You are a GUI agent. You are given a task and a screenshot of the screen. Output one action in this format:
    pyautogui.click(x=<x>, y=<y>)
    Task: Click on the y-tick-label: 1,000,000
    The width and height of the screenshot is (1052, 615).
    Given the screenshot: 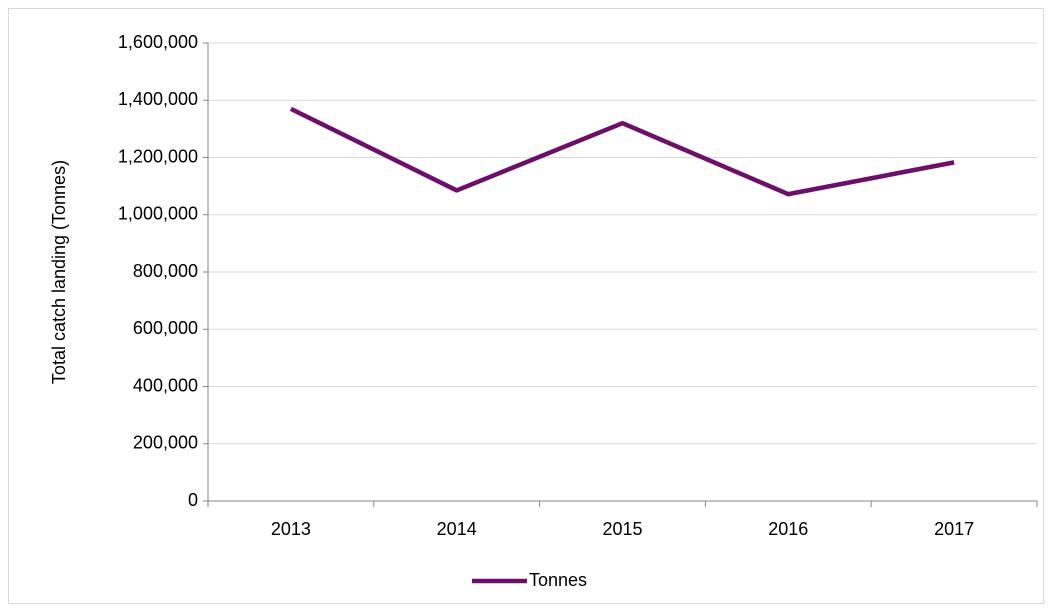 What is the action you would take?
    pyautogui.click(x=158, y=214)
    